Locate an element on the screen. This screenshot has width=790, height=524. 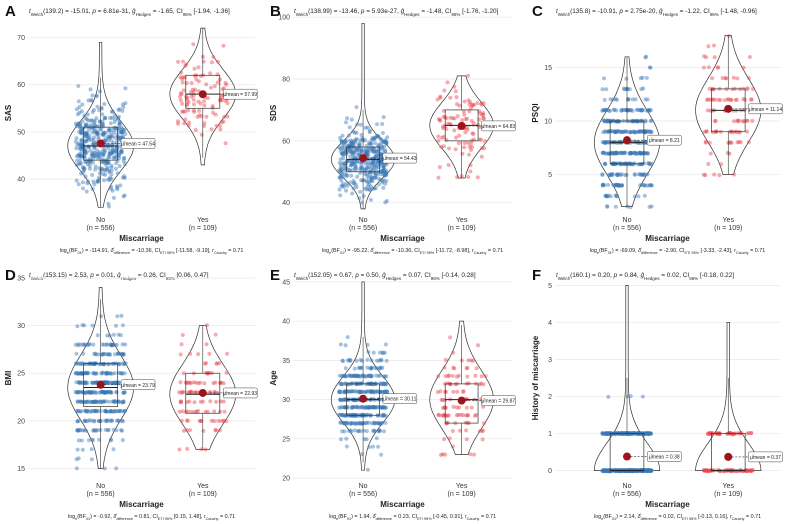
y-tick-label: 0 is located at coordinates (550, 471).